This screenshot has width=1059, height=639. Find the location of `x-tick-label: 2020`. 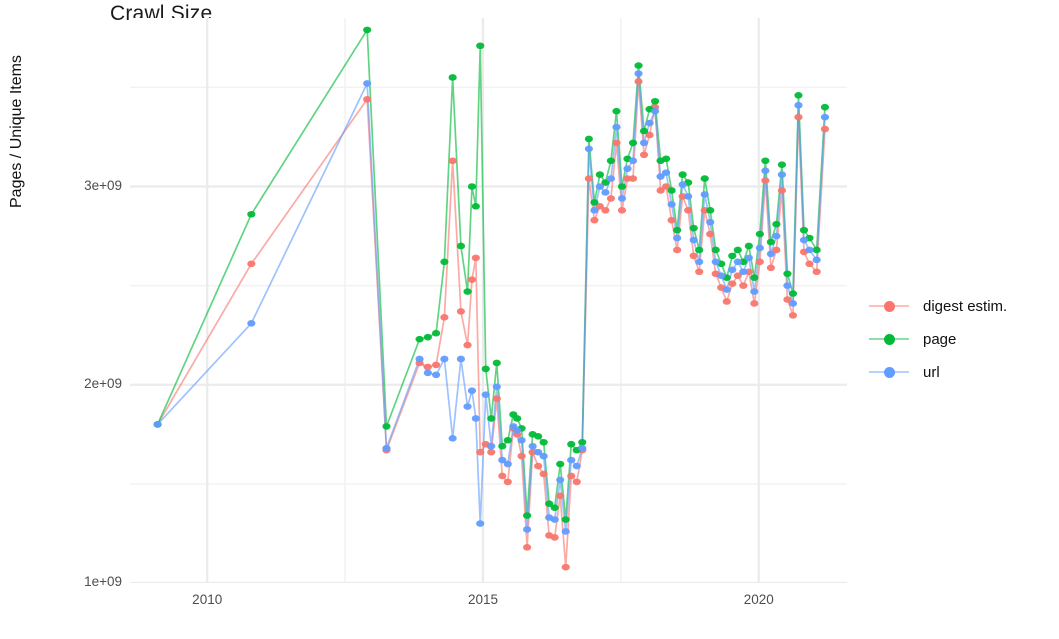

x-tick-label: 2020 is located at coordinates (758, 599).